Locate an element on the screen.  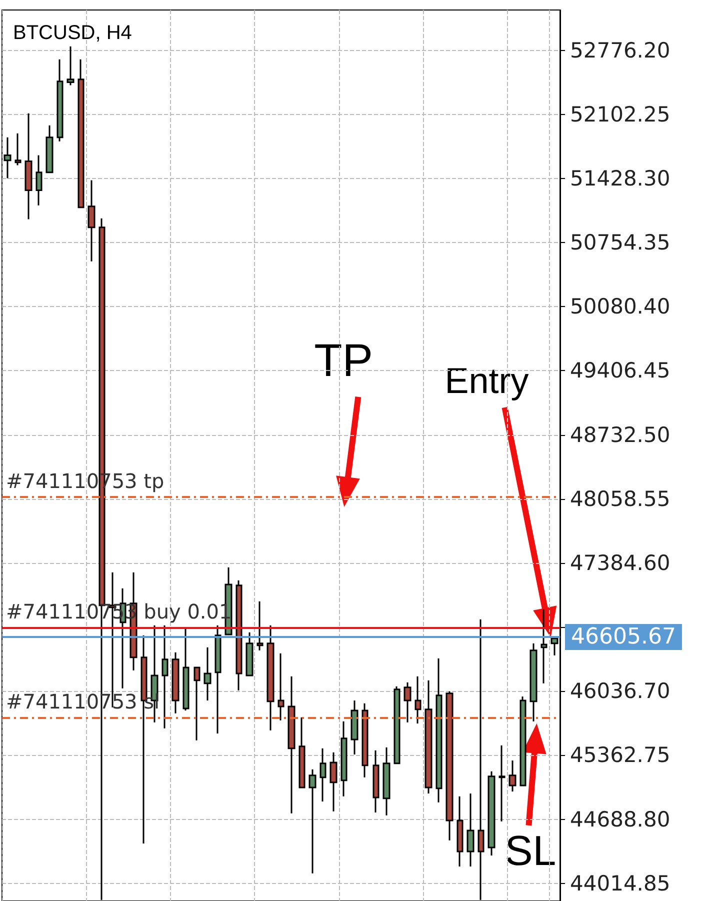
y-tick-label: 52102.25 is located at coordinates (620, 114).